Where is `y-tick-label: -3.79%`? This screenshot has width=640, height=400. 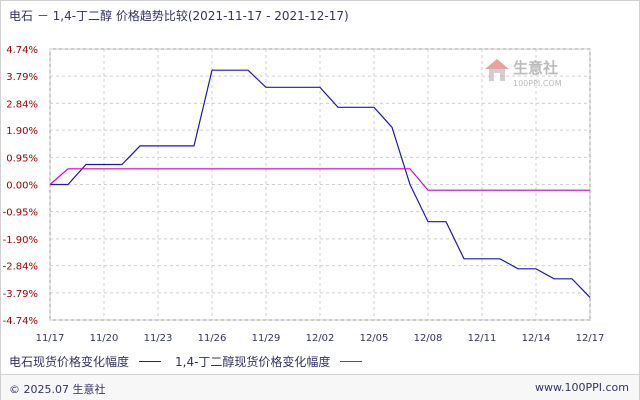 y-tick-label: -3.79% is located at coordinates (20, 294).